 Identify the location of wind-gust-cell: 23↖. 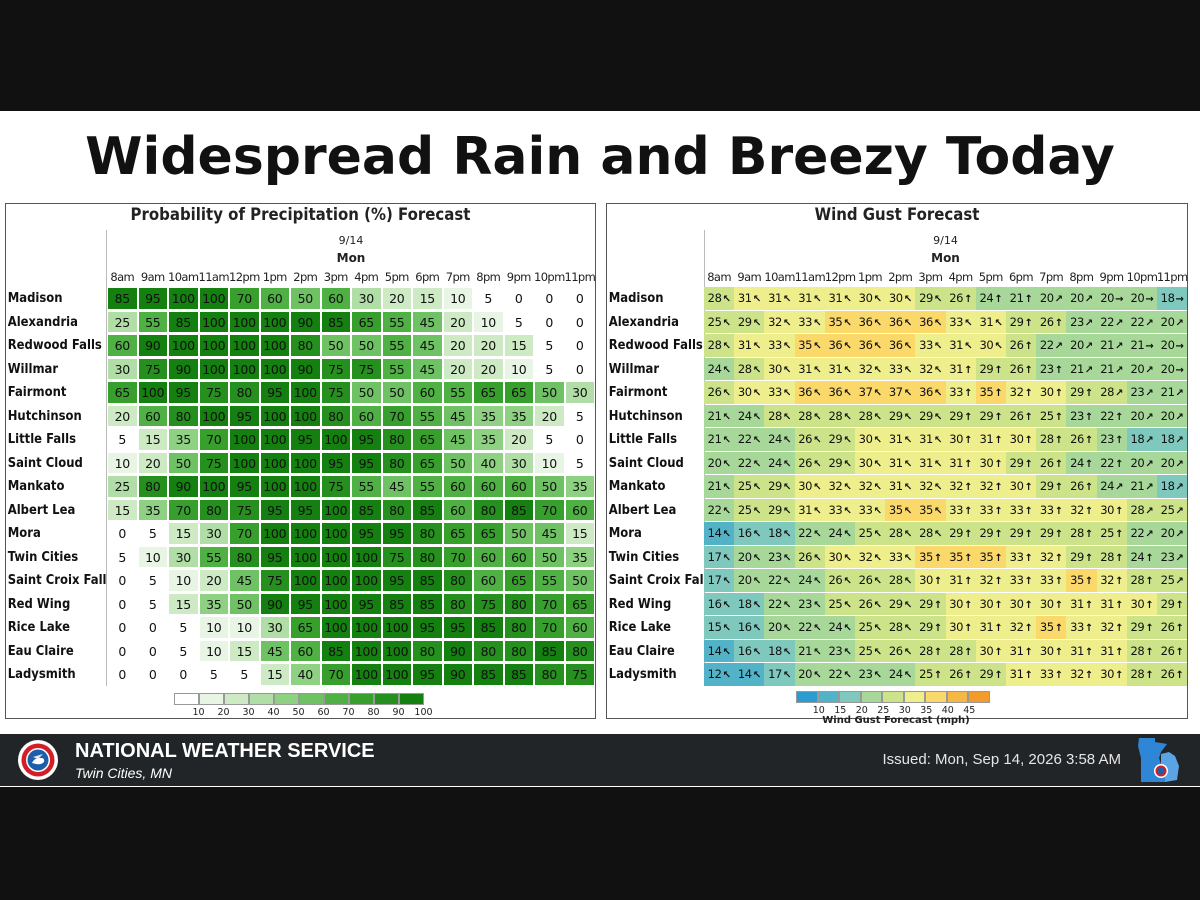
(779, 556).